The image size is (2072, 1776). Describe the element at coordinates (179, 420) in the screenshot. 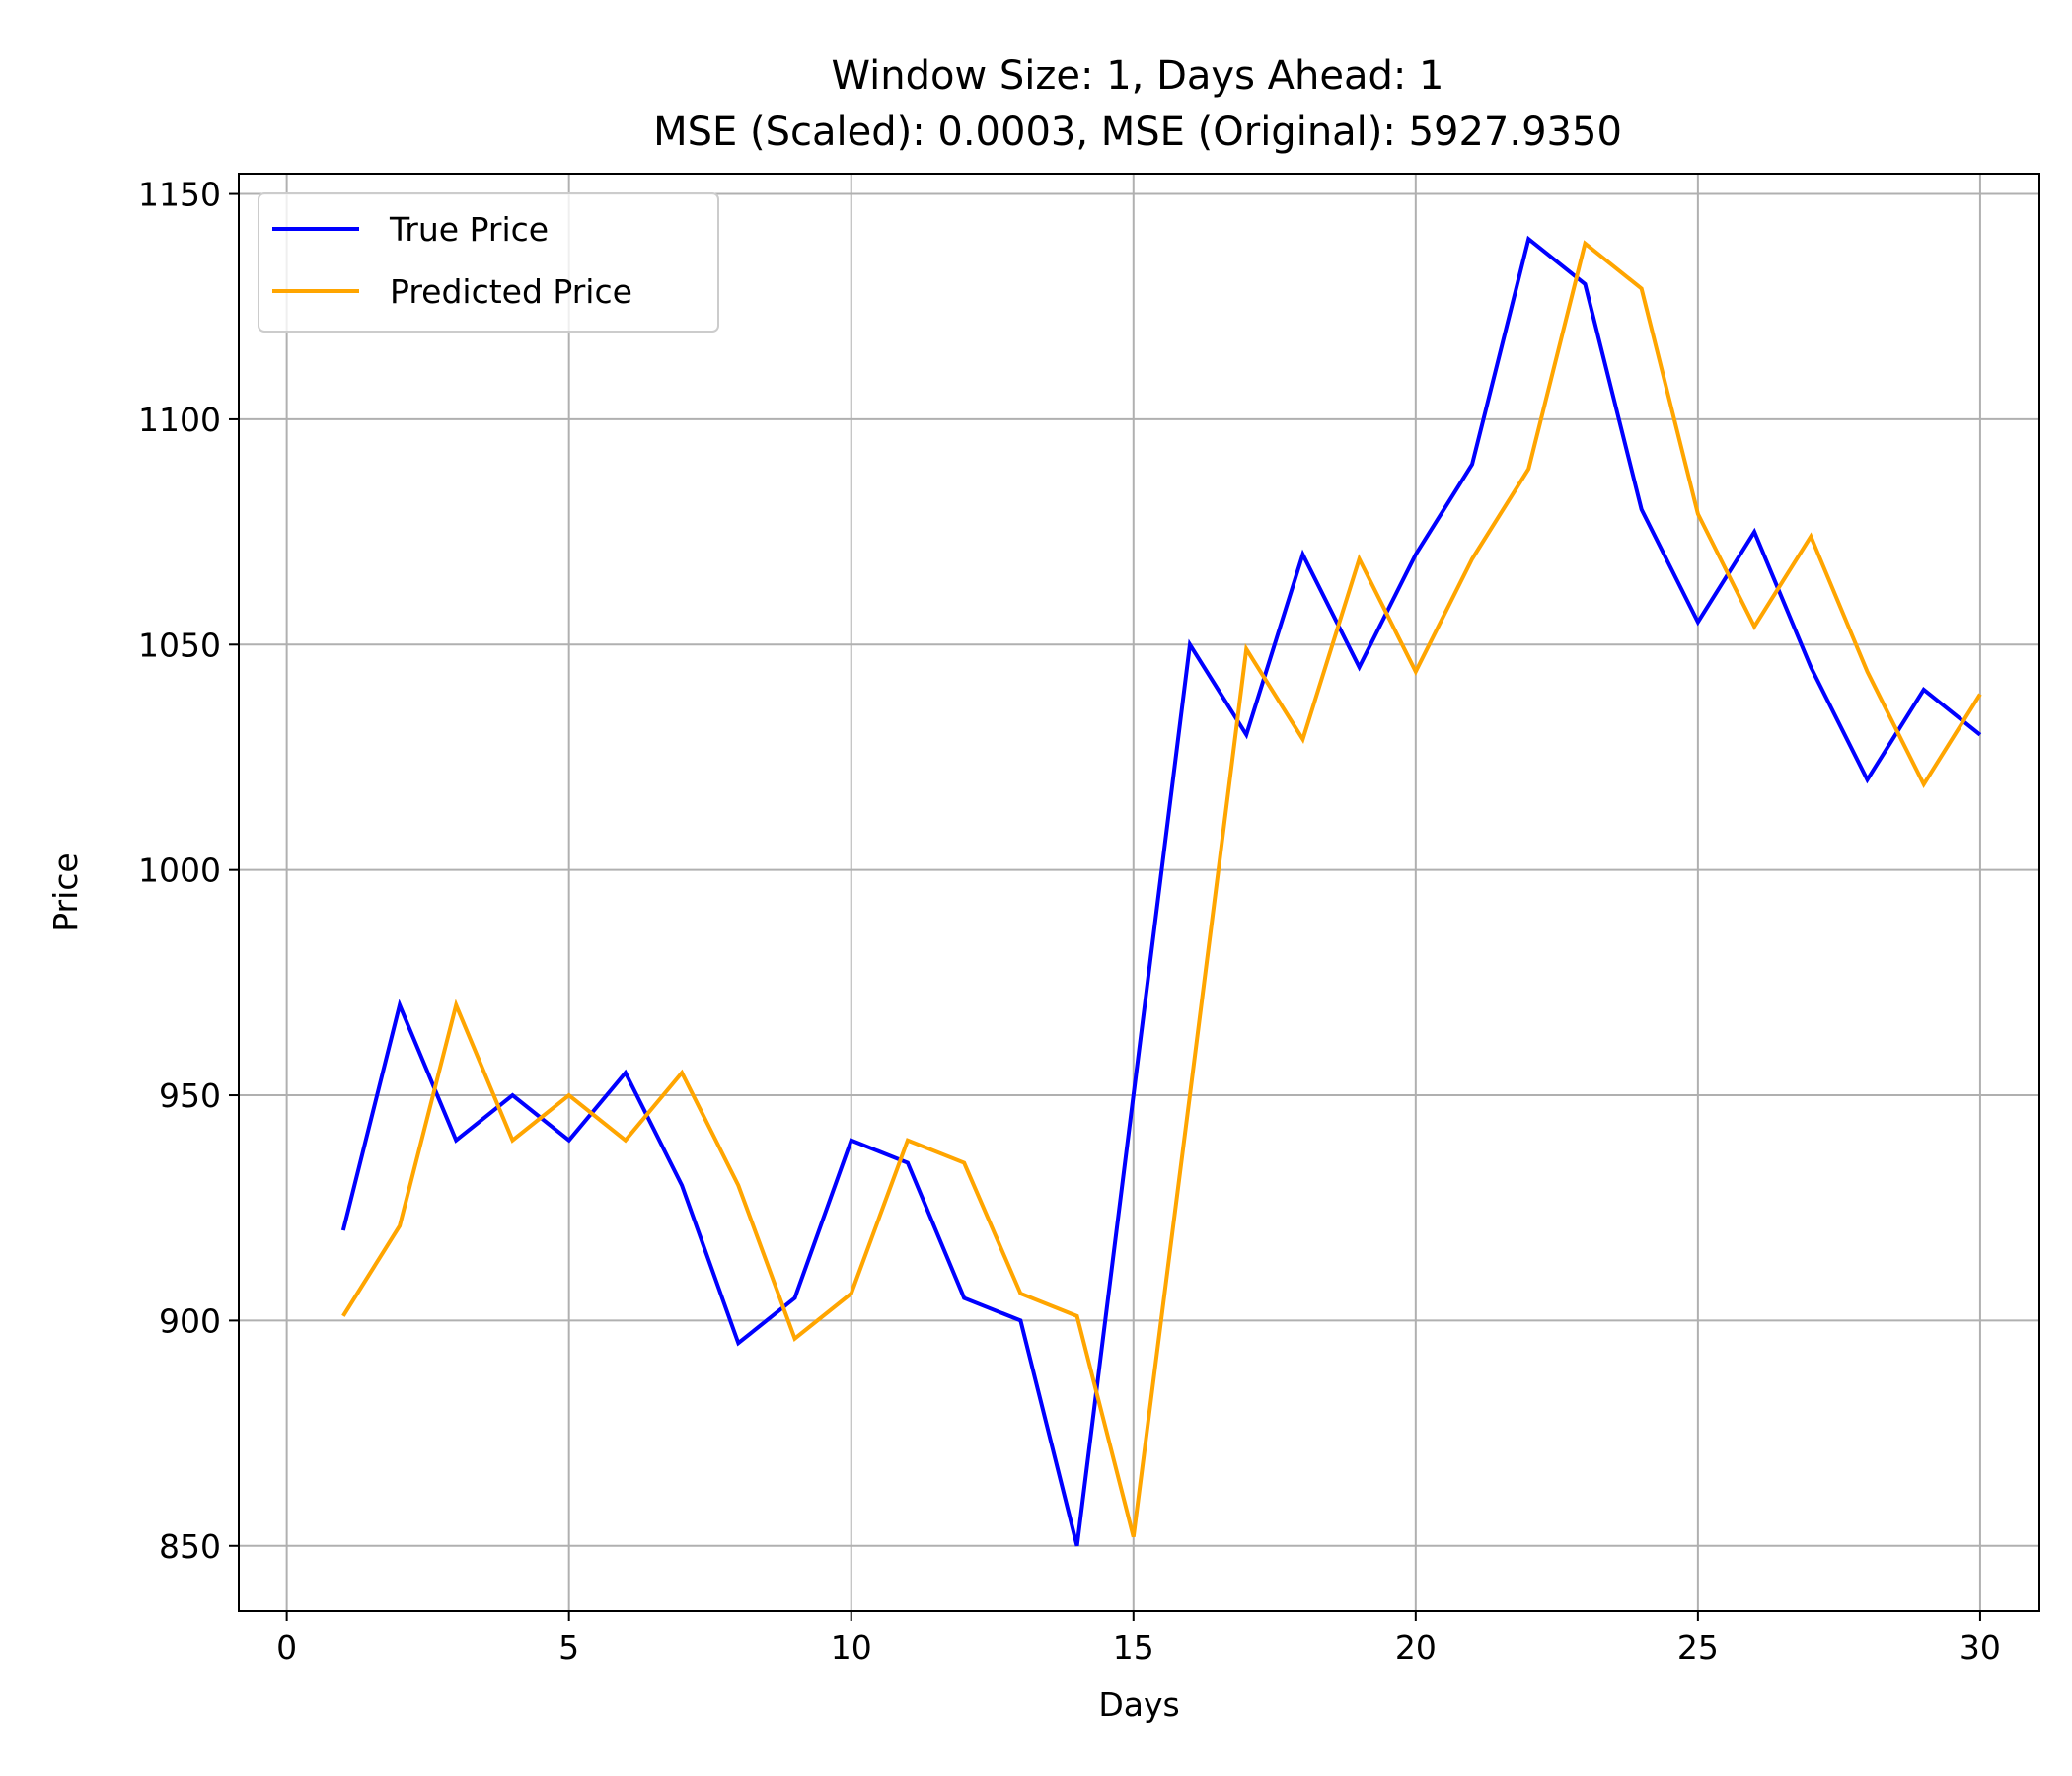

I see `y-tick-label: 1100` at that location.